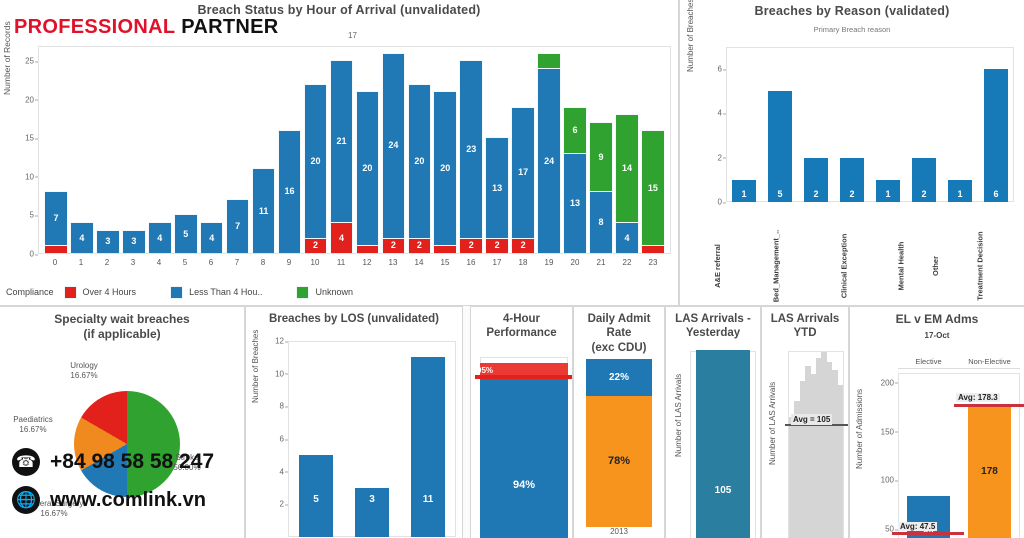 The width and height of the screenshot is (1024, 538). What do you see at coordinates (108, 241) in the screenshot?
I see `hour-bar-segment: 3` at bounding box center [108, 241].